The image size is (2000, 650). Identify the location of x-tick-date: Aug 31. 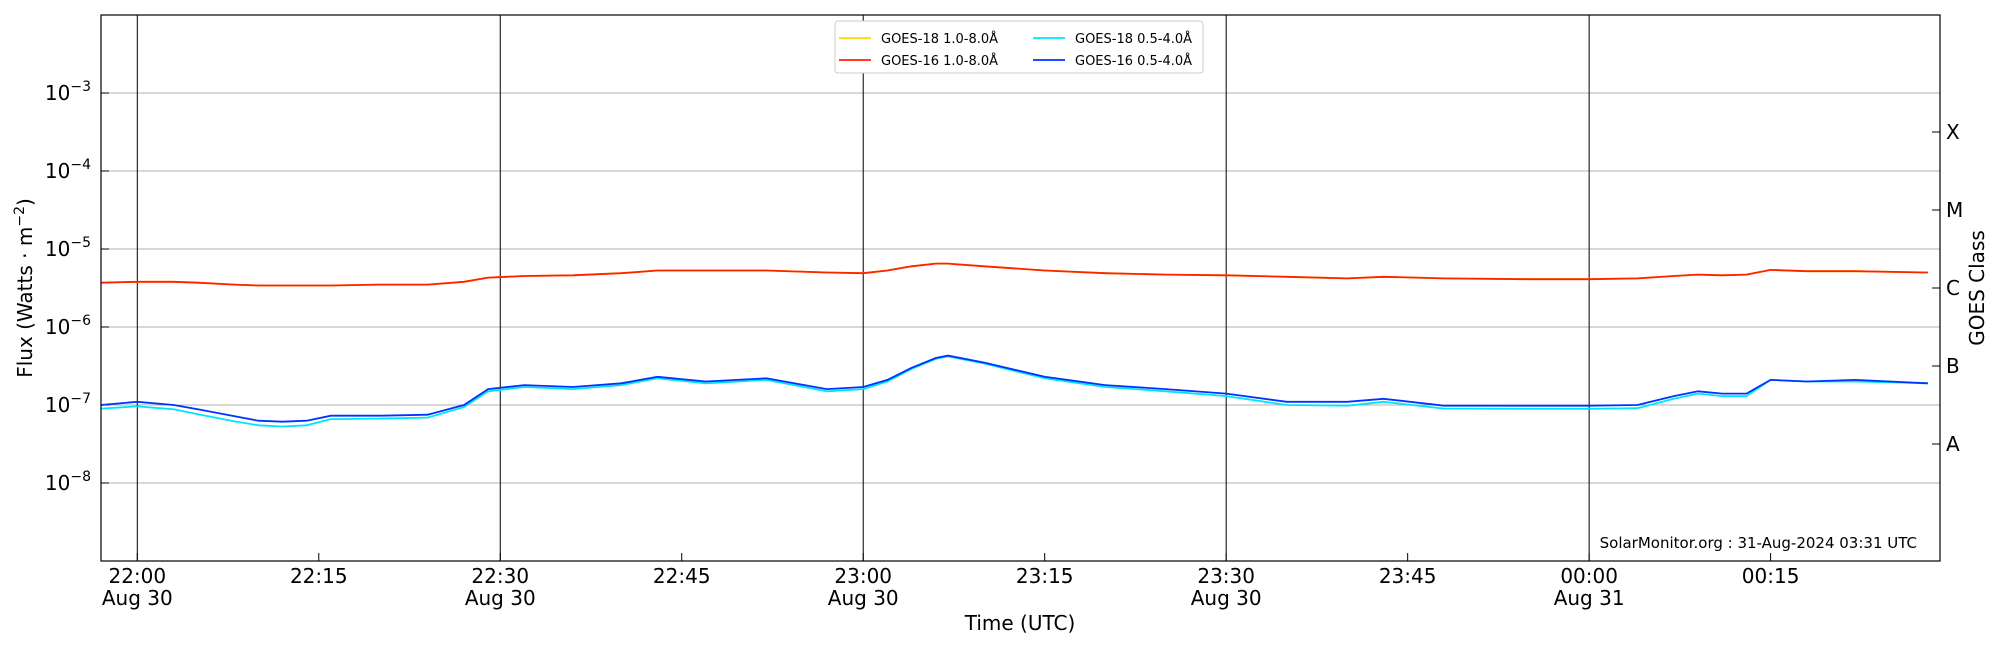
(1589, 598).